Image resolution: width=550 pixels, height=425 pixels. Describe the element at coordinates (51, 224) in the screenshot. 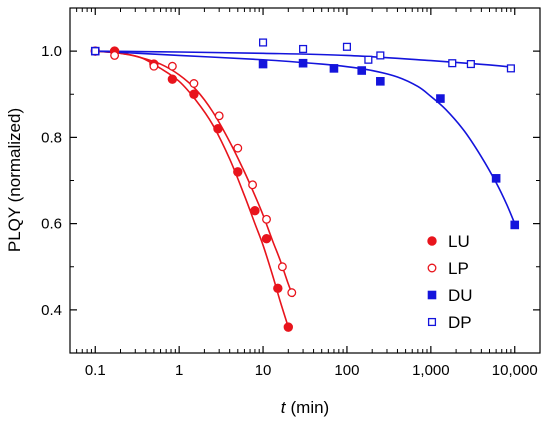

I see `y-tick-label: 0.6` at that location.